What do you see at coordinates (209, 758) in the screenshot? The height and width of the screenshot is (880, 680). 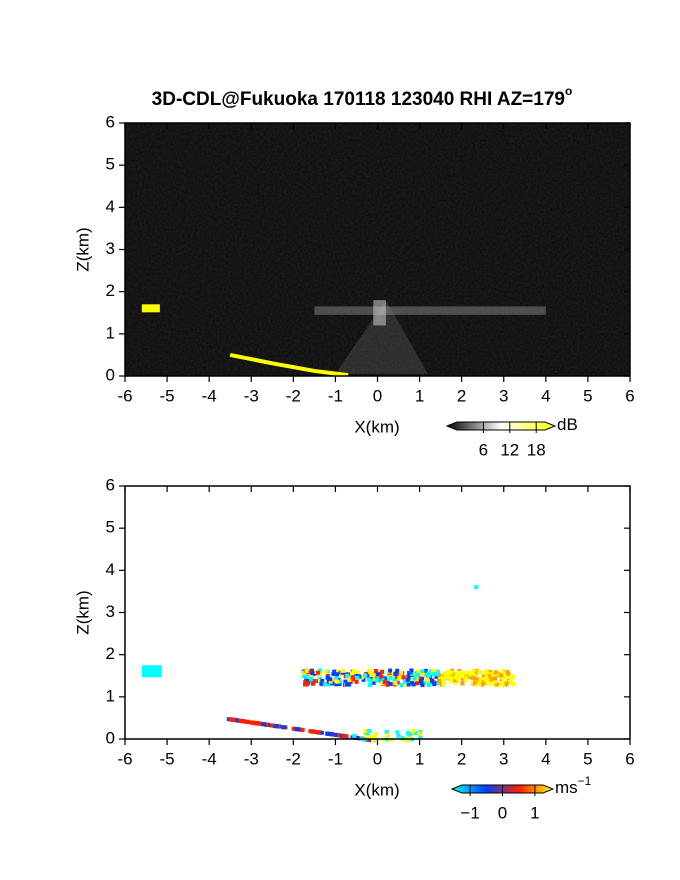 I see `x-tick-label: -4` at bounding box center [209, 758].